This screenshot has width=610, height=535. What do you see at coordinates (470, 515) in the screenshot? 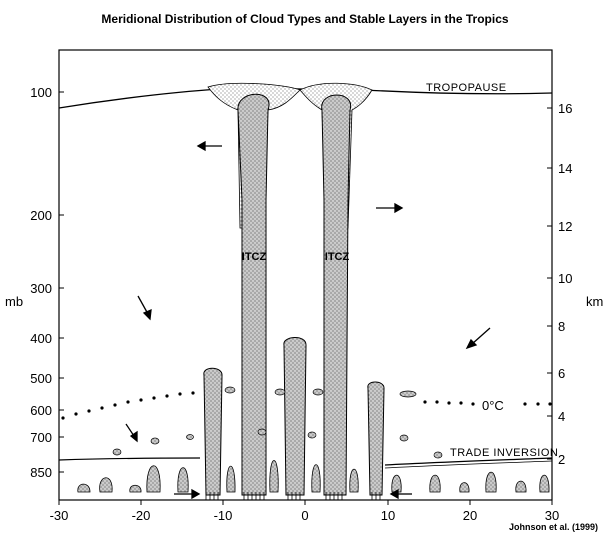
I see `x-tick-label: 20` at bounding box center [470, 515].